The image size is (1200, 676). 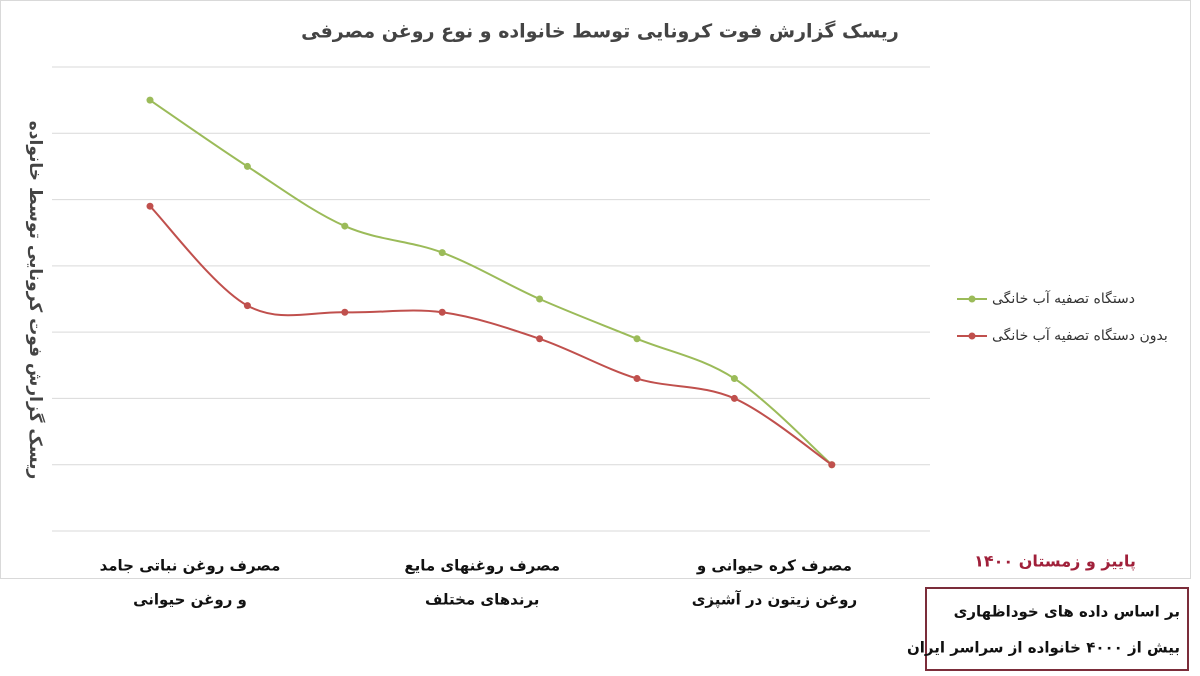 What do you see at coordinates (774, 600) in the screenshot?
I see `x-tick-label: روغن زیتون در آشپزی` at bounding box center [774, 600].